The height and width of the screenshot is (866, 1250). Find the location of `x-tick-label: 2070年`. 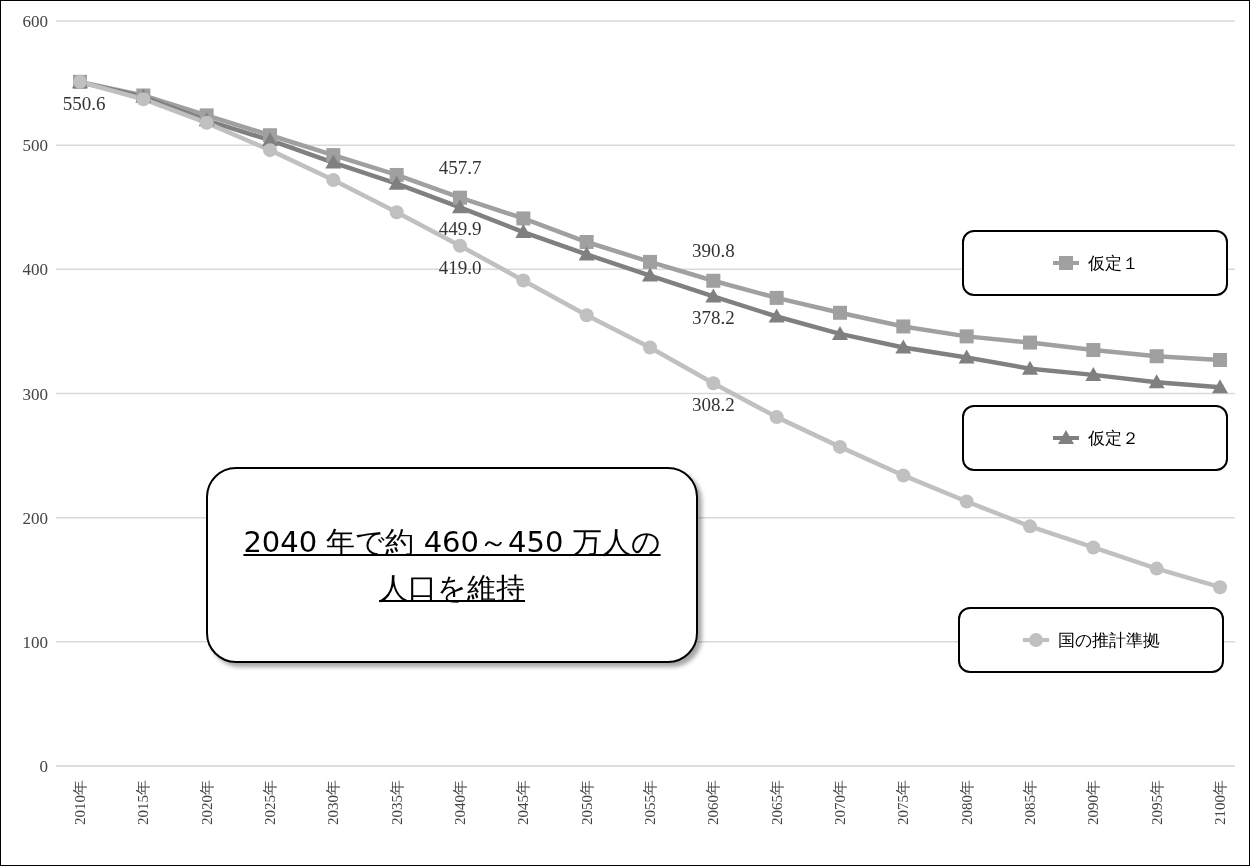

x-tick-label: 2070年 is located at coordinates (840, 802).